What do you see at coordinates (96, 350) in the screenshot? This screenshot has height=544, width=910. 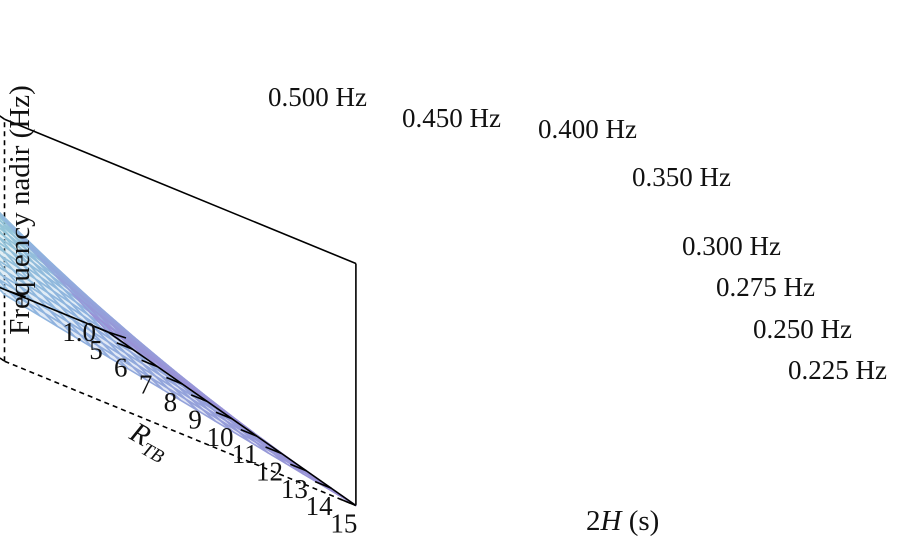 I see `x-tick-label: 5` at bounding box center [96, 350].